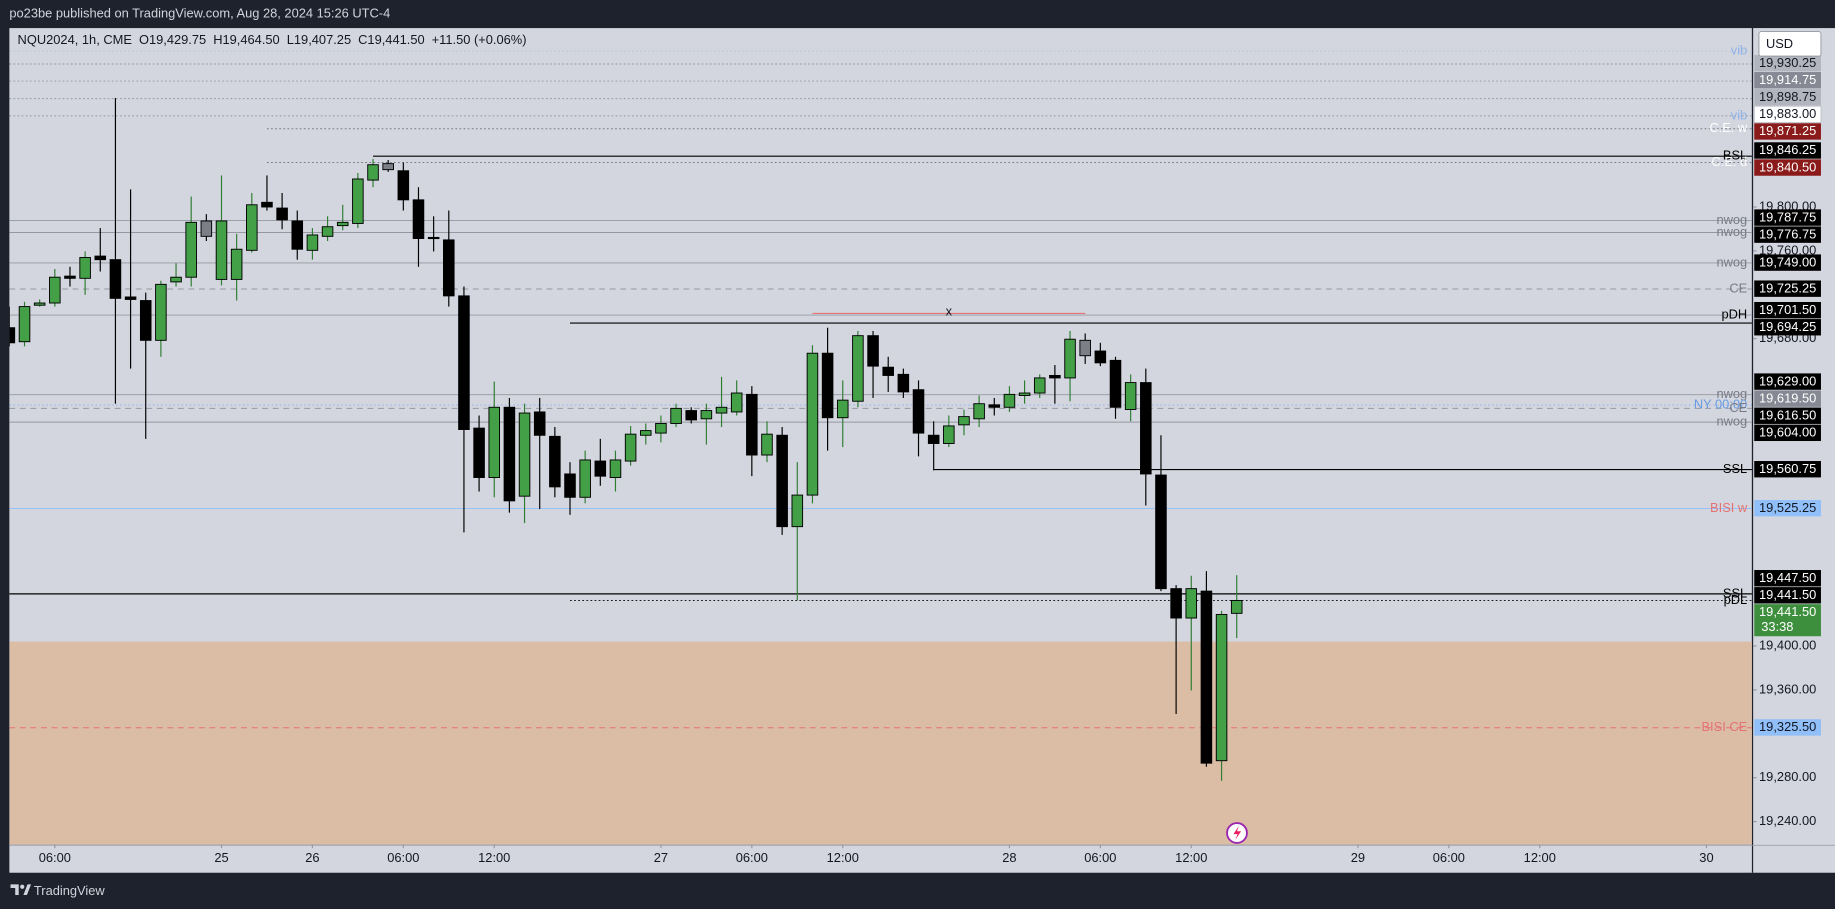 The width and height of the screenshot is (1835, 909). What do you see at coordinates (312, 857) in the screenshot?
I see `x-tick-label: 26` at bounding box center [312, 857].